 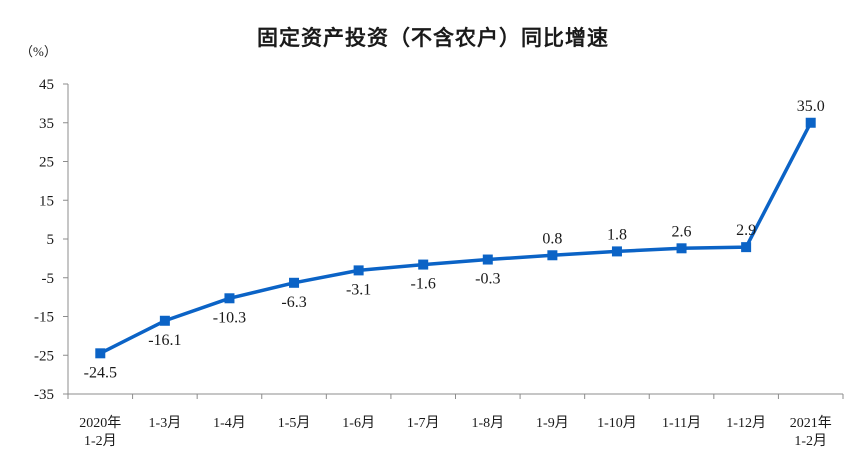 I want to click on data-label: -6.3, so click(x=293, y=302).